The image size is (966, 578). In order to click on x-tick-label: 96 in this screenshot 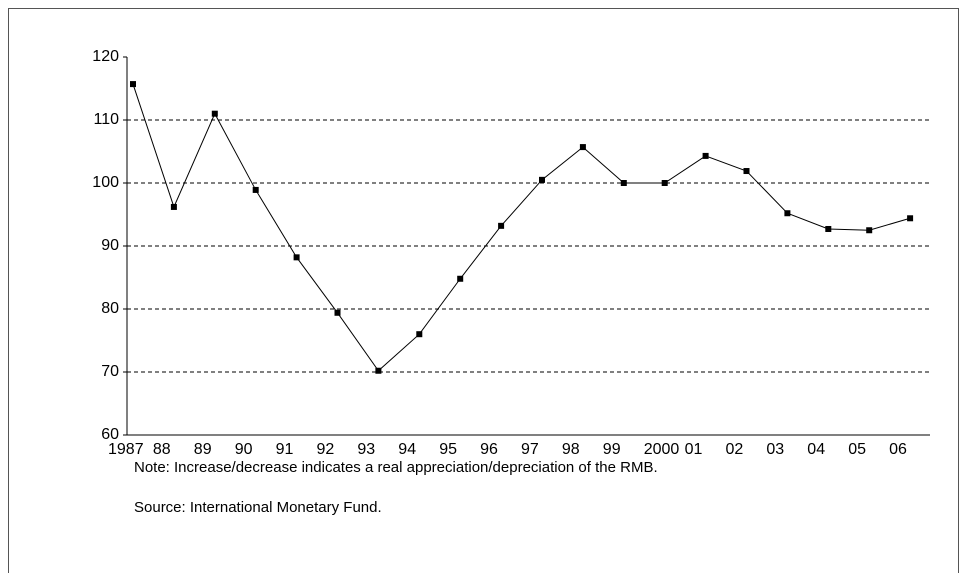, I will do `click(489, 449)`.